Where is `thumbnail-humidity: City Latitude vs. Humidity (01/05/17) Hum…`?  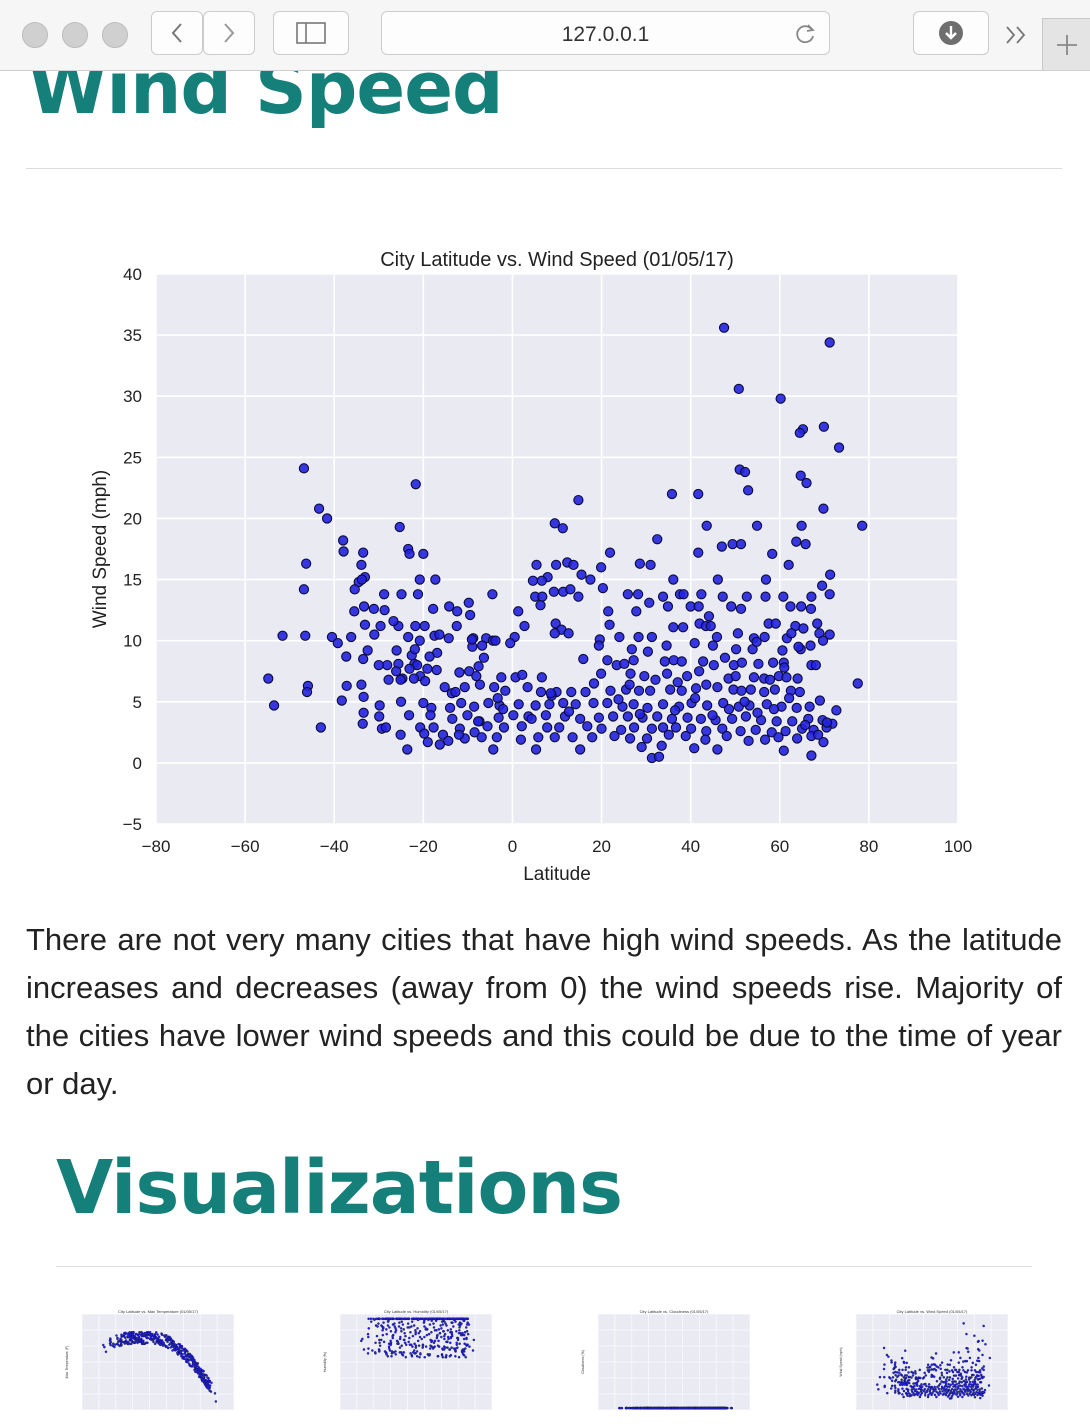 thumbnail-humidity: City Latitude vs. Humidity (01/05/17) Hum… is located at coordinates (408, 1366).